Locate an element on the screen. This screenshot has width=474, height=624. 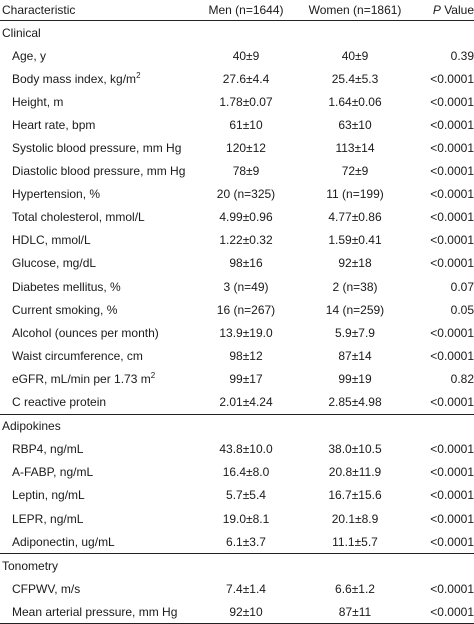
table-row: eGFR, mL/min per 1.73 m2 99±17 99±19 0.82 is located at coordinates (237, 378).